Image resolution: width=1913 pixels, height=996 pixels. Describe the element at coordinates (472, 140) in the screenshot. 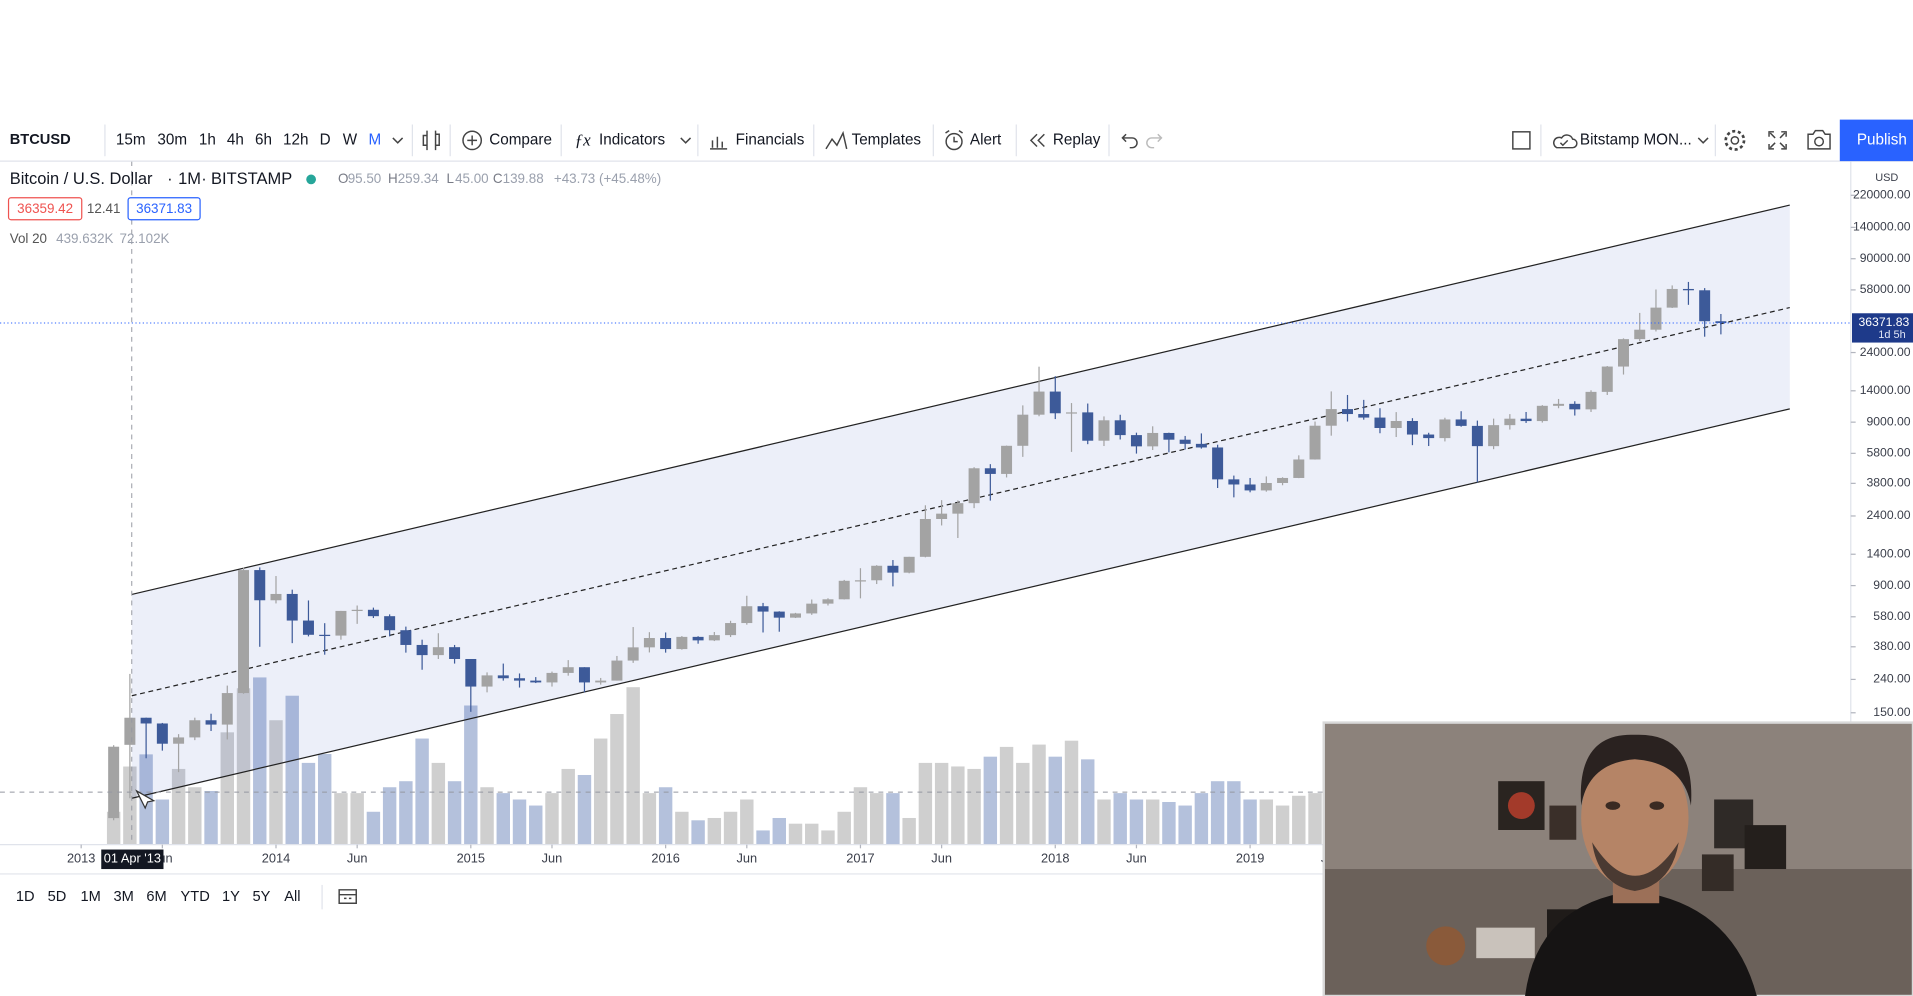

I see `compare-icon` at that location.